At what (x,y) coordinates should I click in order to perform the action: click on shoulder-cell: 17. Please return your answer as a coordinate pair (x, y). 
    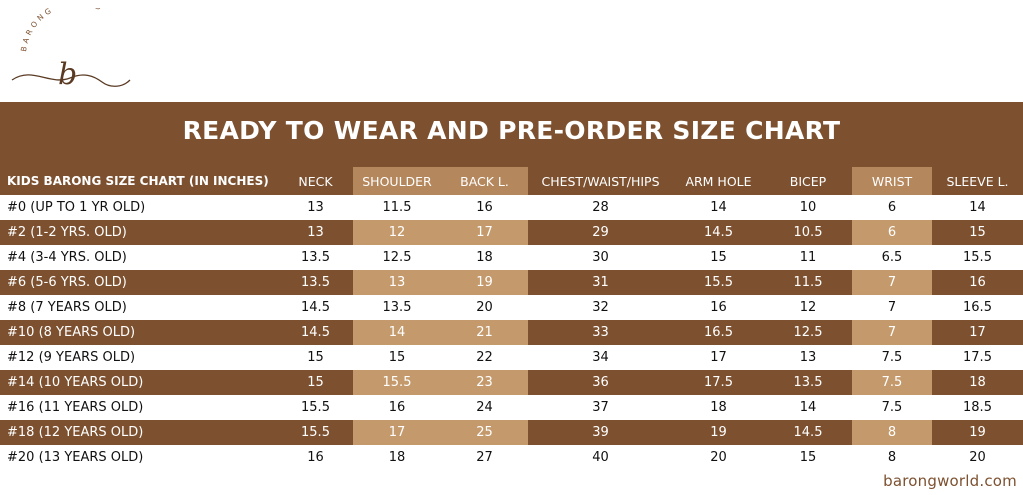
    Looking at the image, I should click on (397, 432).